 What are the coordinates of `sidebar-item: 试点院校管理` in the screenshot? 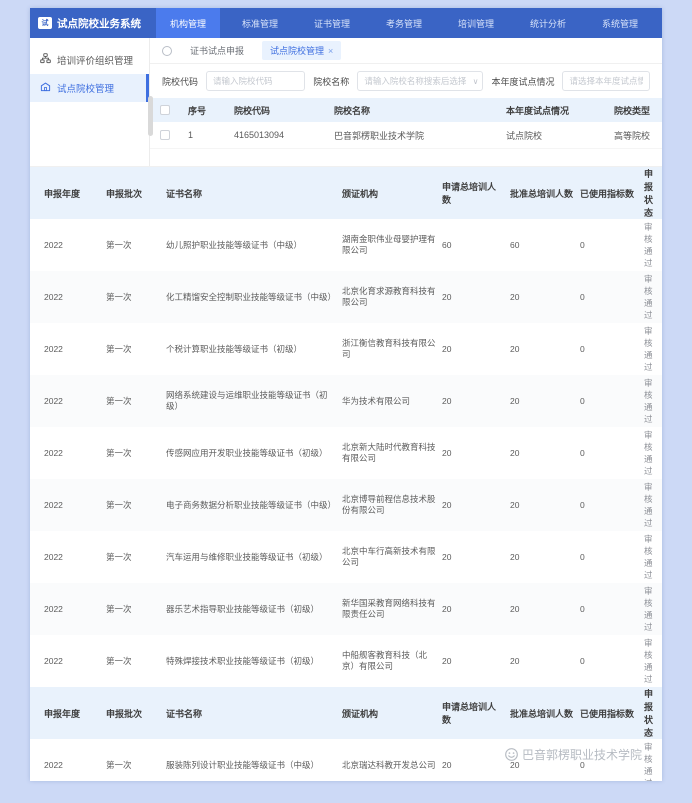 It's located at (89, 88).